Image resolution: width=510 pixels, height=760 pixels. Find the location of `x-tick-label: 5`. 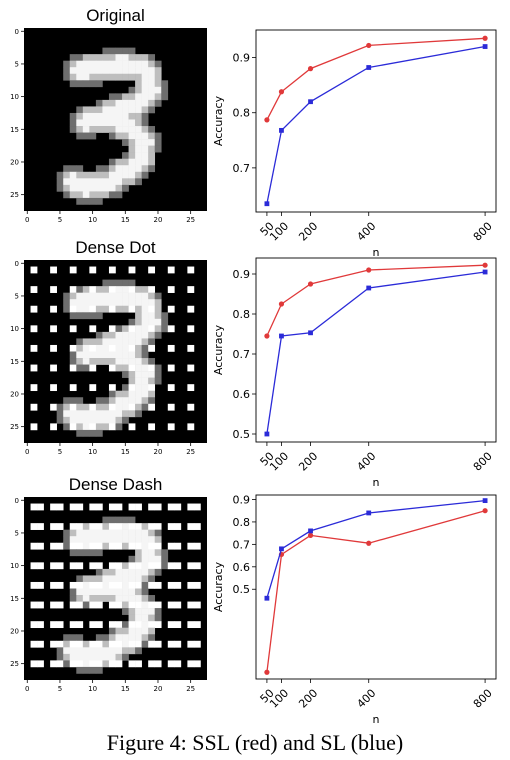

x-tick-label: 5 is located at coordinates (60, 220).